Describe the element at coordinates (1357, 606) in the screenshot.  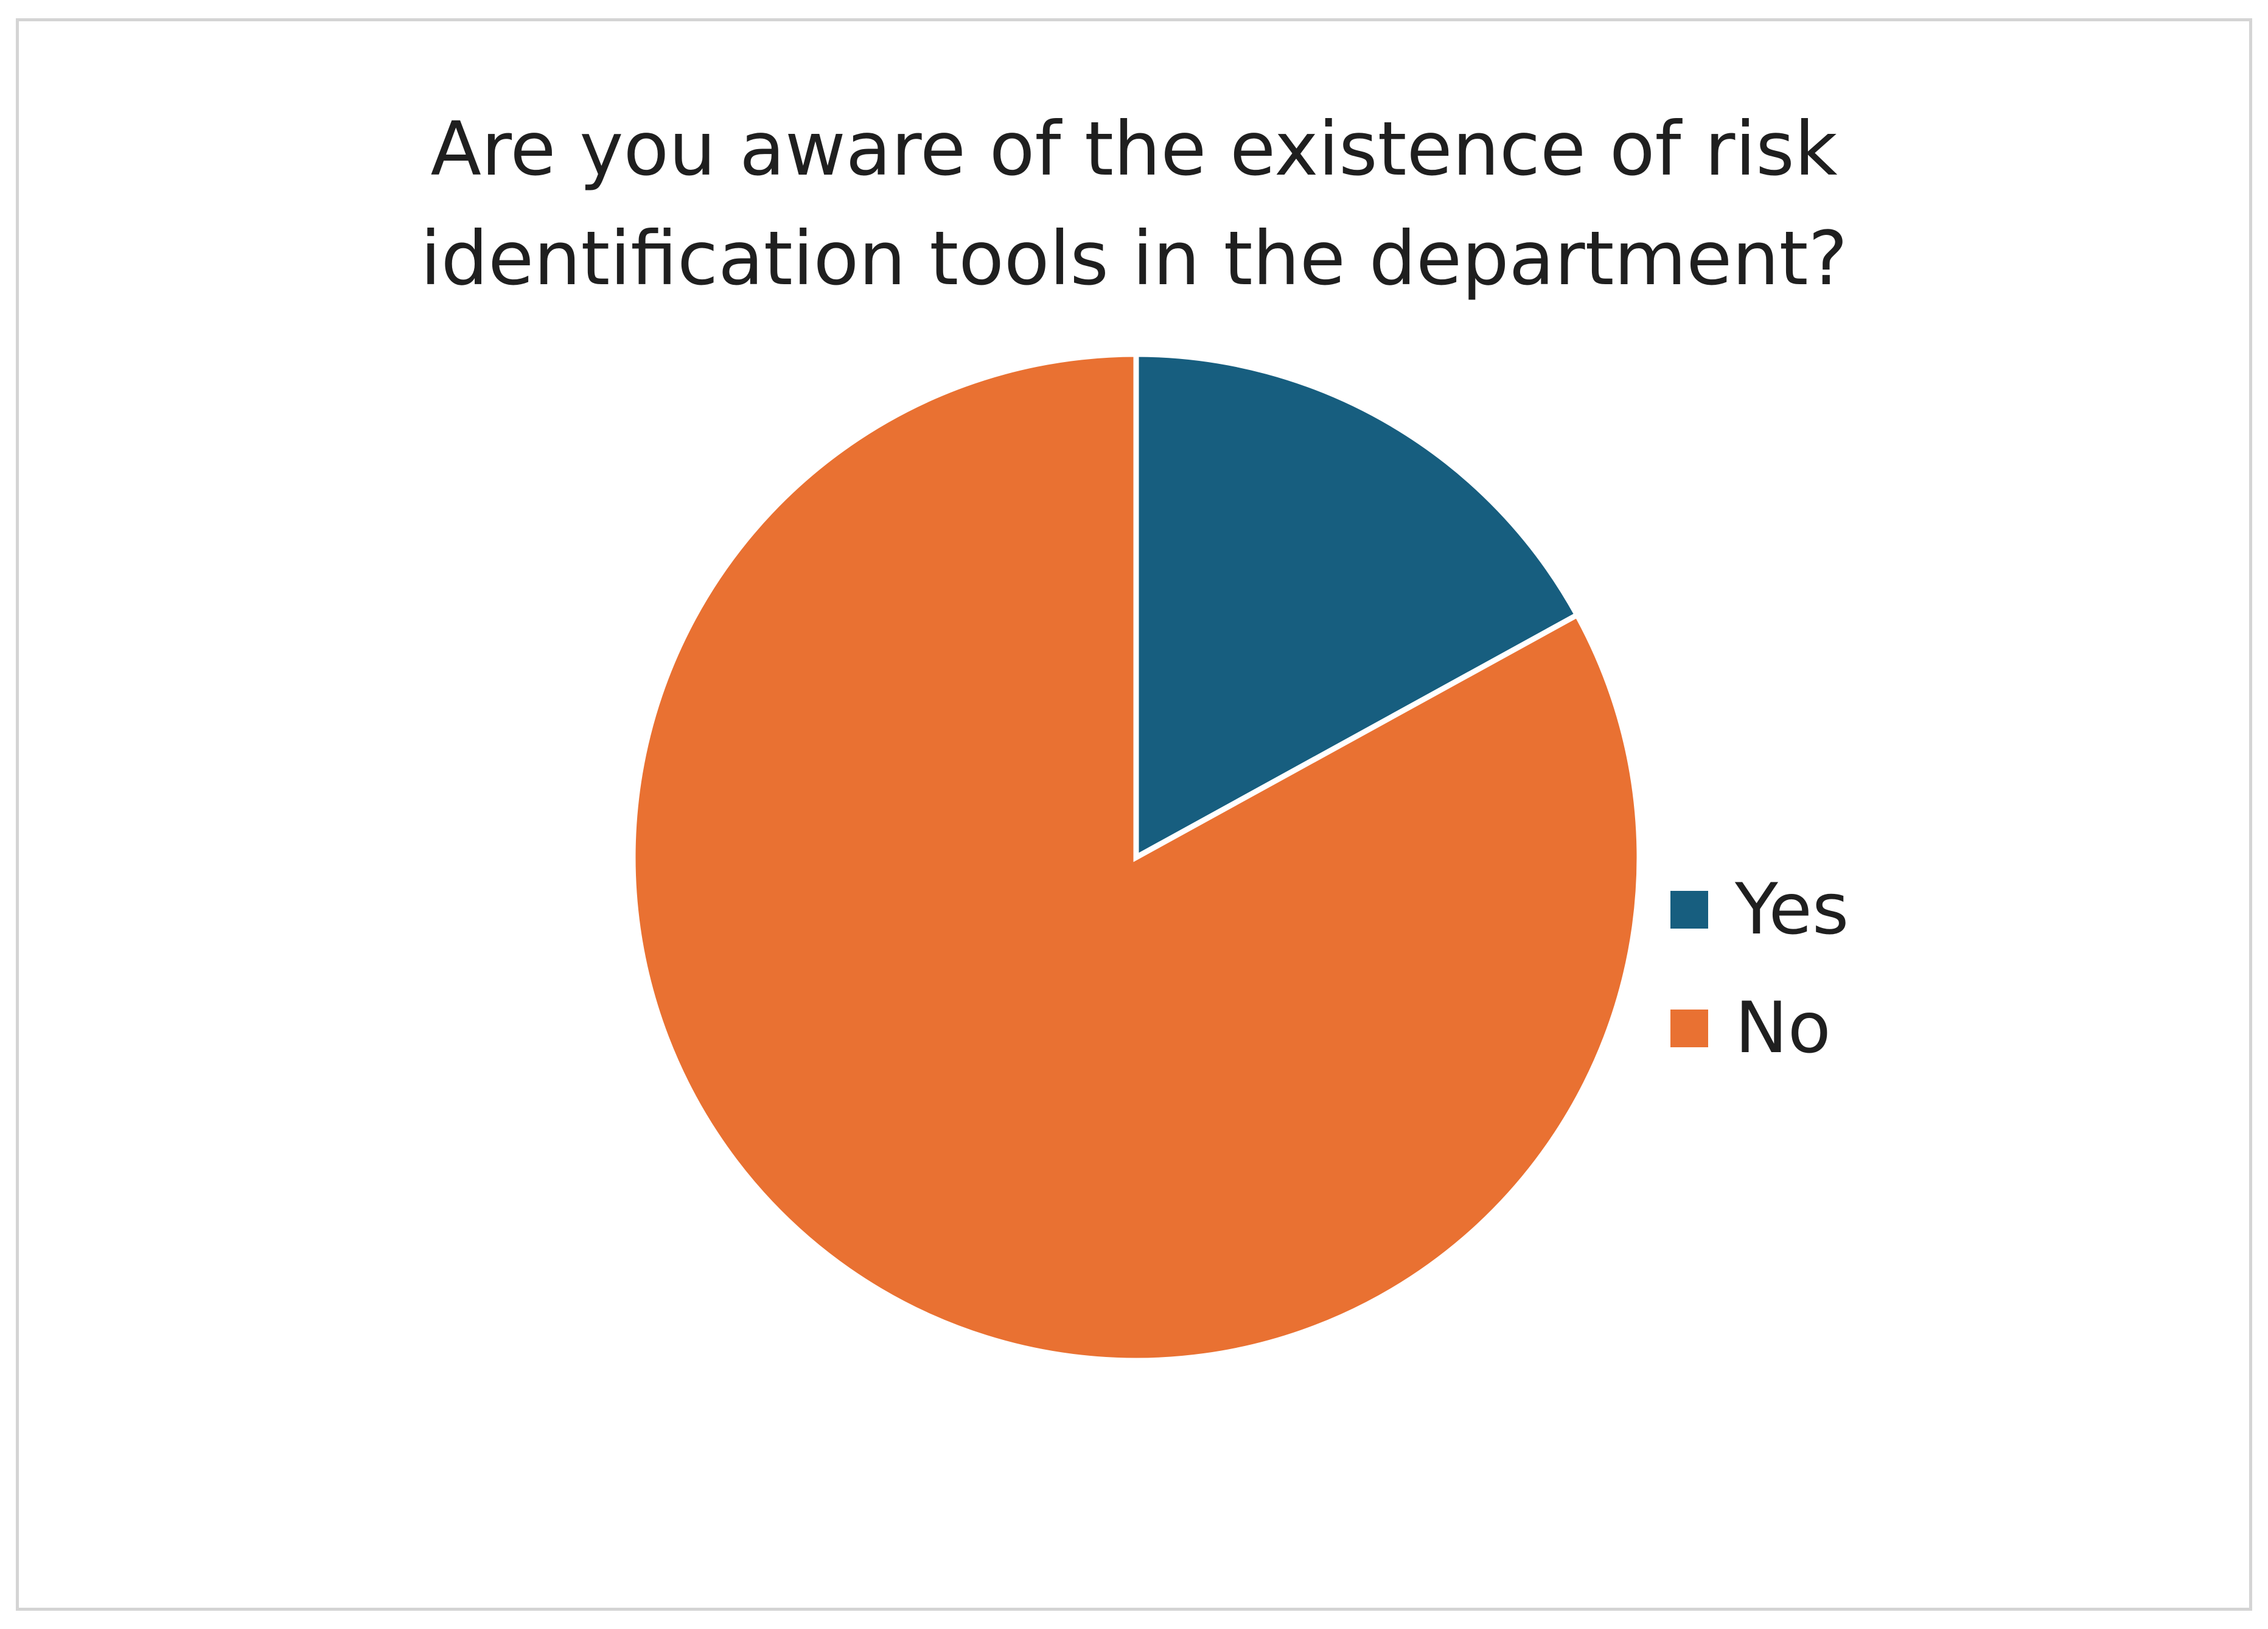
I see `pie-slice-yes` at that location.